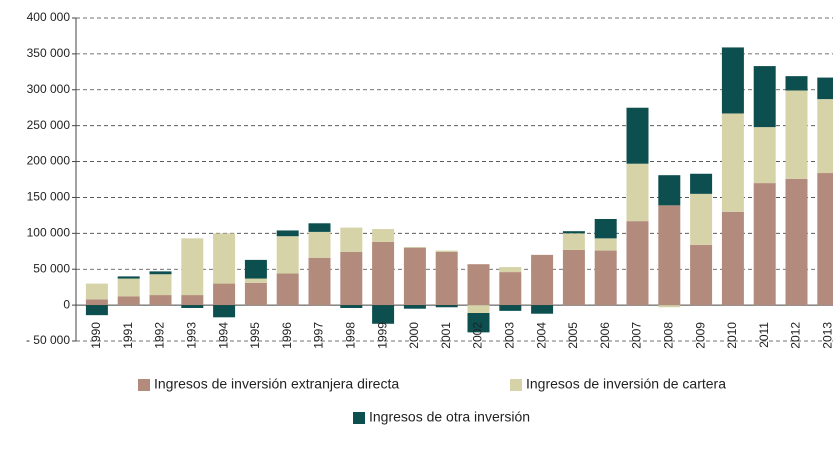 The height and width of the screenshot is (454, 833). I want to click on x-tick-label: 2003, so click(509, 335).